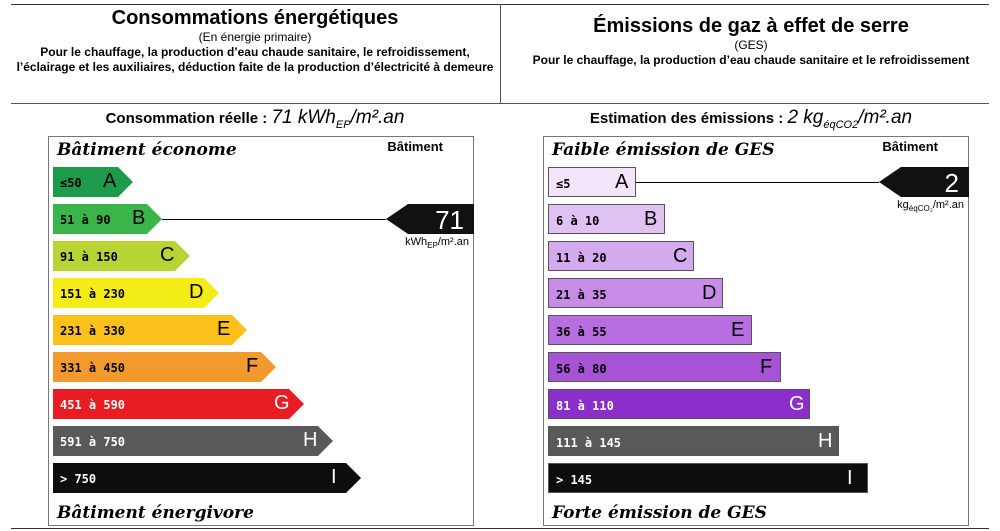 The image size is (1000, 531). What do you see at coordinates (930, 206) in the screenshot?
I see `ges-marker-unit: kgéqCO₂/m².an` at bounding box center [930, 206].